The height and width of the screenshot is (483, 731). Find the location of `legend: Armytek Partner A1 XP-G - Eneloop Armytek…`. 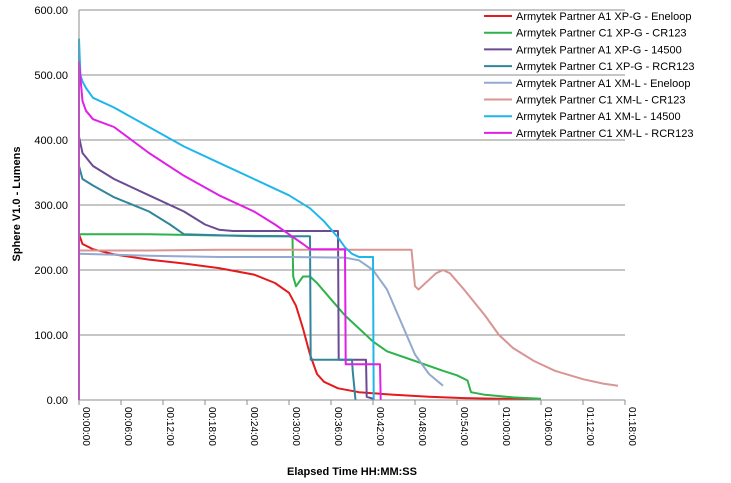

legend: Armytek Partner A1 XP-G - Eneloop Armytek… is located at coordinates (589, 75).